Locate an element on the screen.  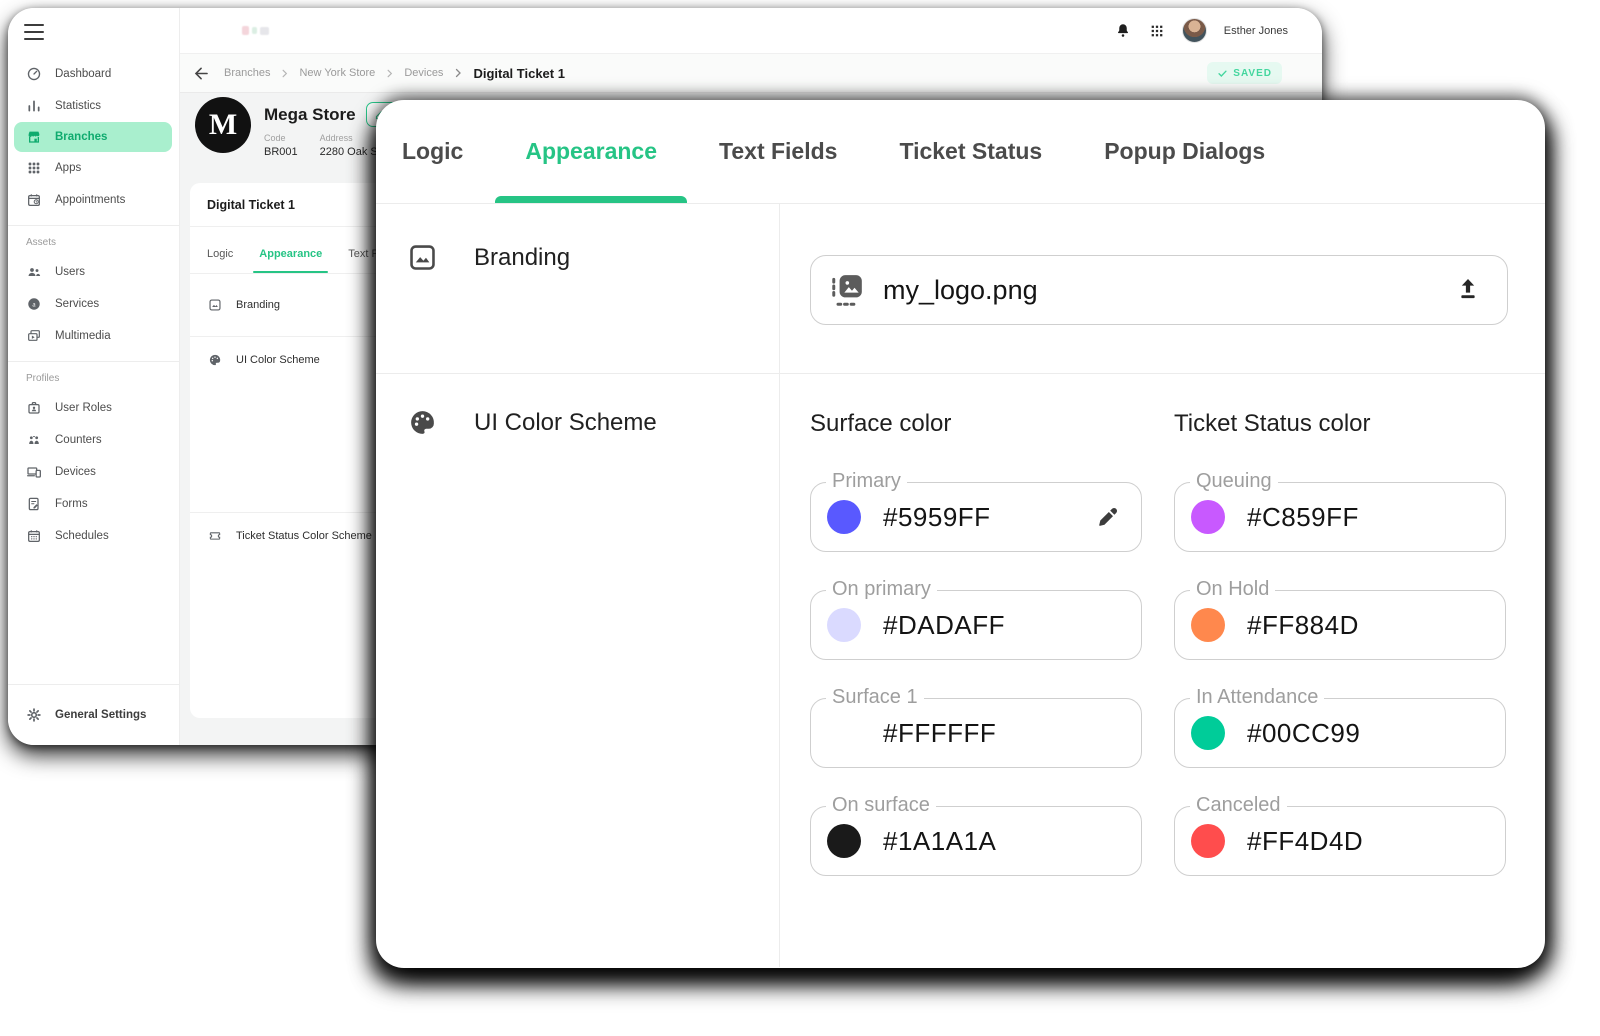
sidebar-item-devices: Devices is located at coordinates (93, 472).